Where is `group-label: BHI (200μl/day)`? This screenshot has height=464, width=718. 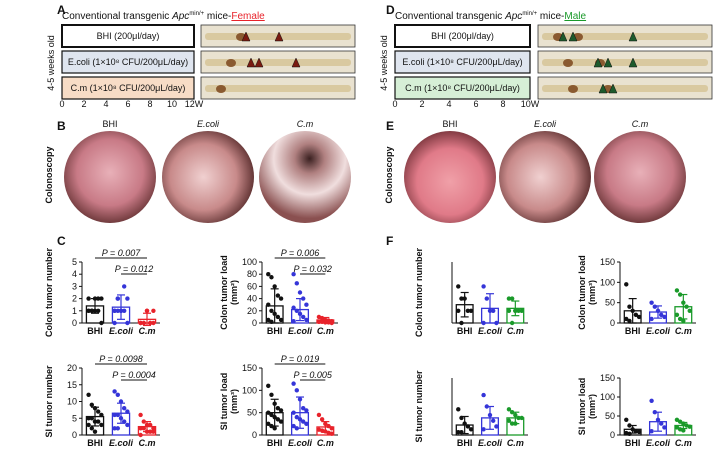 group-label: BHI (200μl/day) is located at coordinates (128, 36).